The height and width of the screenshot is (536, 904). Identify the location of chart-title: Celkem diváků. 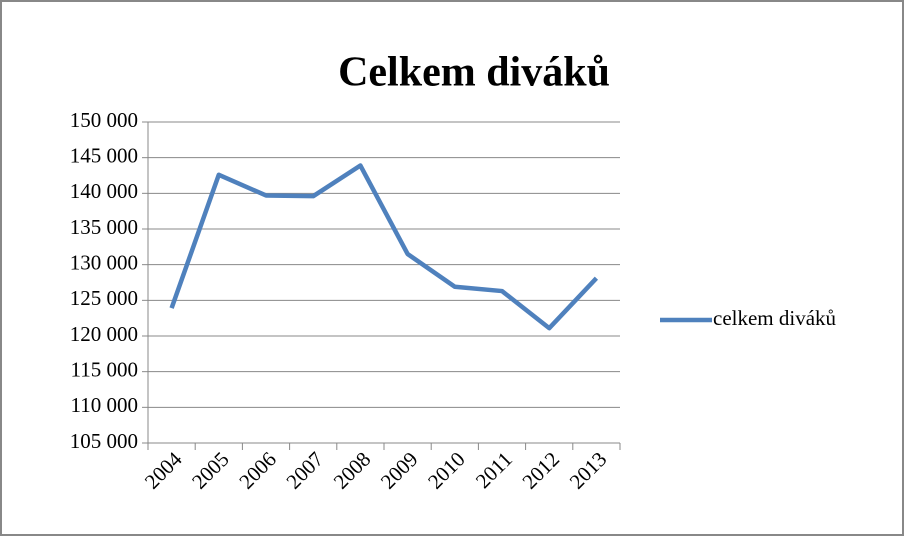
(474, 73).